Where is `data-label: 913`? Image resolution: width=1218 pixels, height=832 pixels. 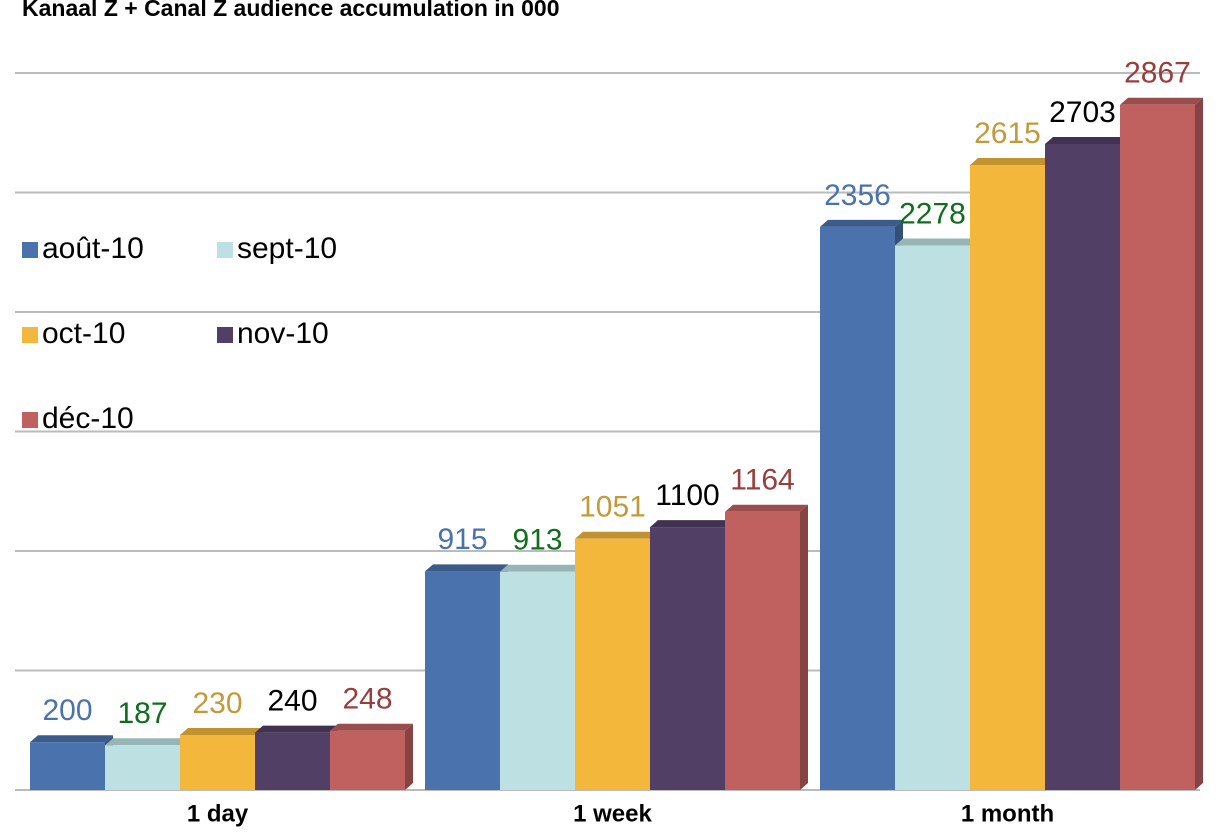
data-label: 913 is located at coordinates (537, 540).